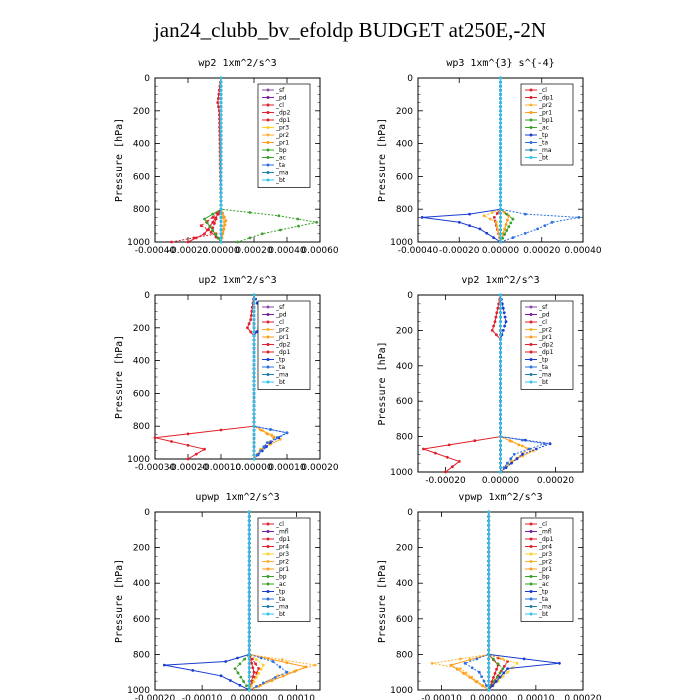 The height and width of the screenshot is (700, 700). Describe the element at coordinates (404, 112) in the screenshot. I see `y-tick-label: 200` at that location.